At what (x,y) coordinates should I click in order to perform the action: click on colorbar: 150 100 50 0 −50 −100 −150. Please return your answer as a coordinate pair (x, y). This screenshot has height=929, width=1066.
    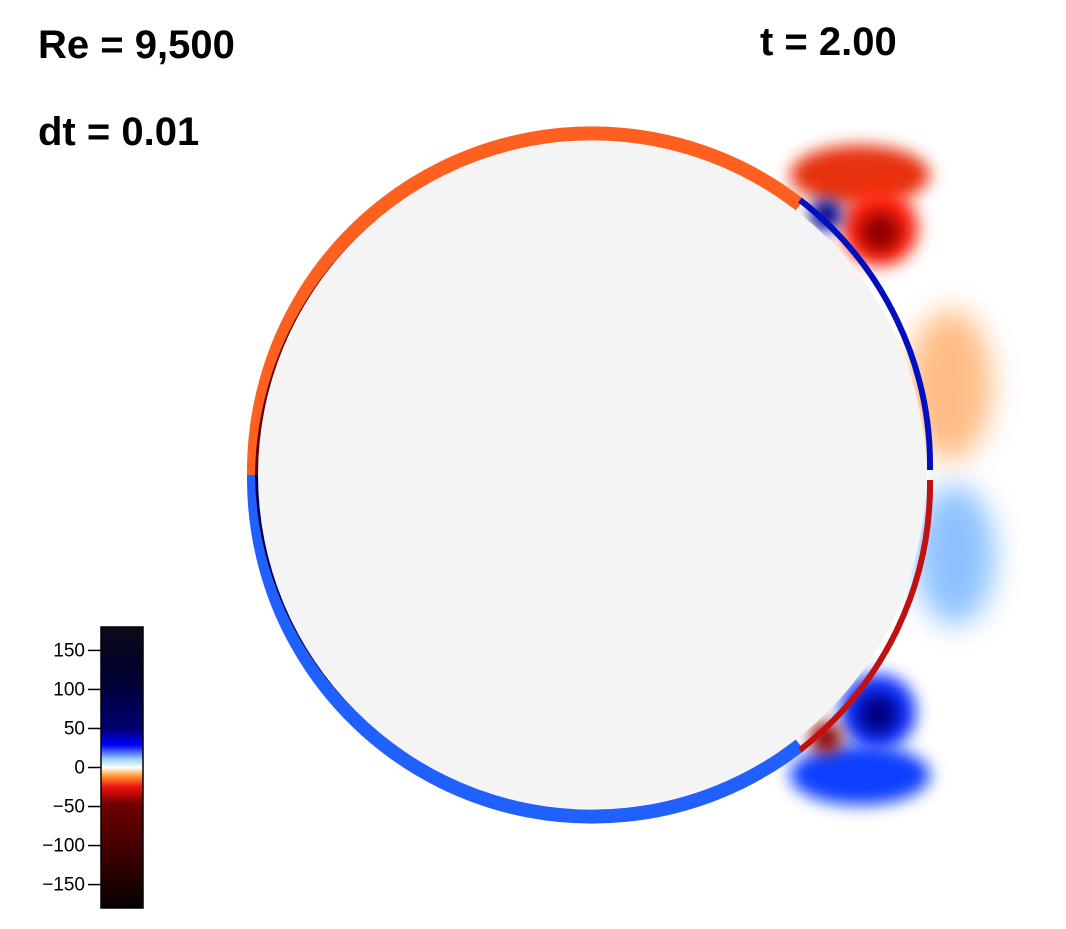
    Looking at the image, I should click on (93, 767).